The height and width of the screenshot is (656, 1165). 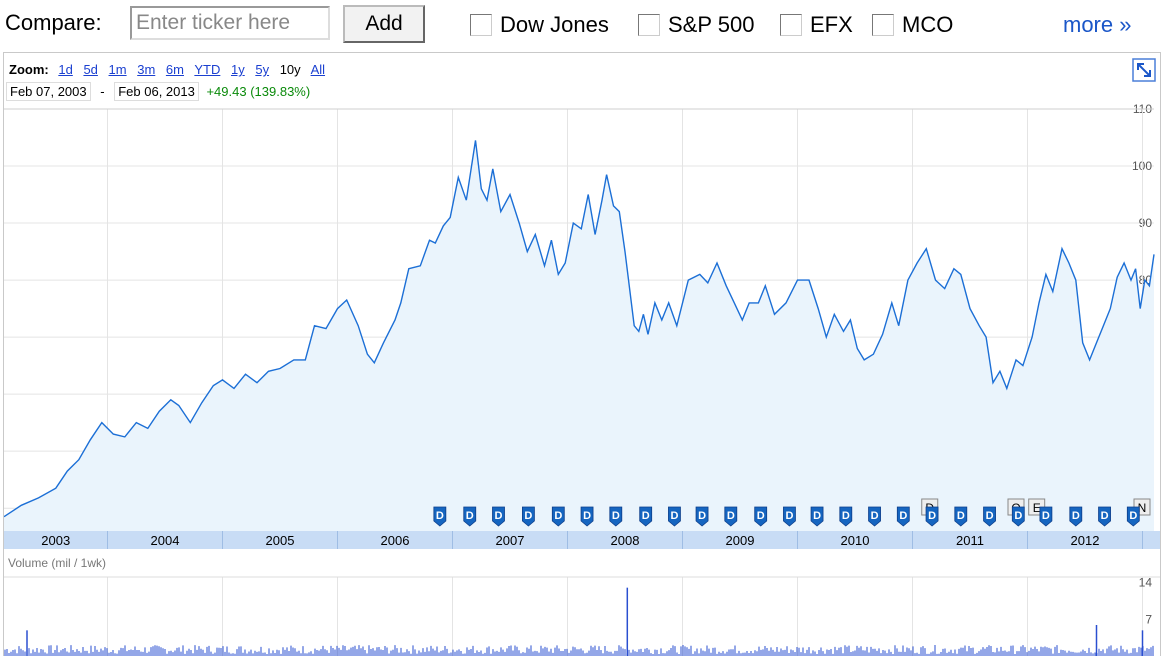 I want to click on zoom-label: Zoom:, so click(x=29, y=69).